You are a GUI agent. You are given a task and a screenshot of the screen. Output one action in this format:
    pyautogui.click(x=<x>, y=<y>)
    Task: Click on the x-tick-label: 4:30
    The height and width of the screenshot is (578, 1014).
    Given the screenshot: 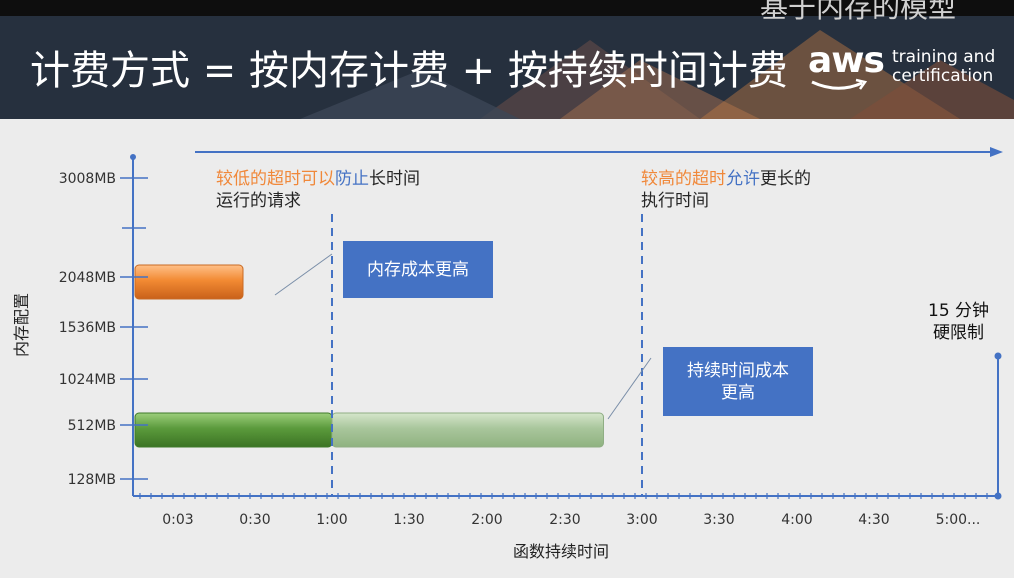 What is the action you would take?
    pyautogui.click(x=873, y=520)
    